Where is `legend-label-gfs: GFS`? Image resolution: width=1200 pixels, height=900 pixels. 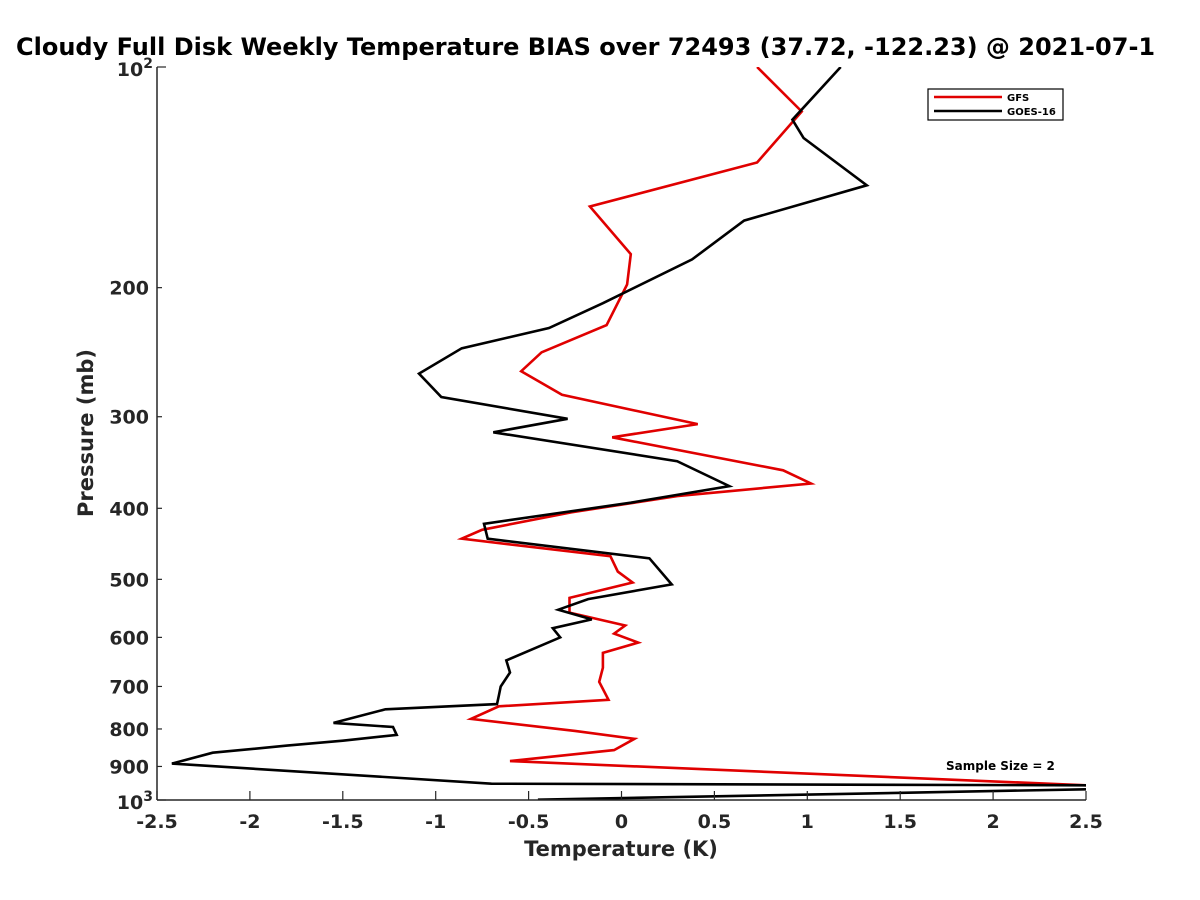 legend-label-gfs: GFS is located at coordinates (1018, 98).